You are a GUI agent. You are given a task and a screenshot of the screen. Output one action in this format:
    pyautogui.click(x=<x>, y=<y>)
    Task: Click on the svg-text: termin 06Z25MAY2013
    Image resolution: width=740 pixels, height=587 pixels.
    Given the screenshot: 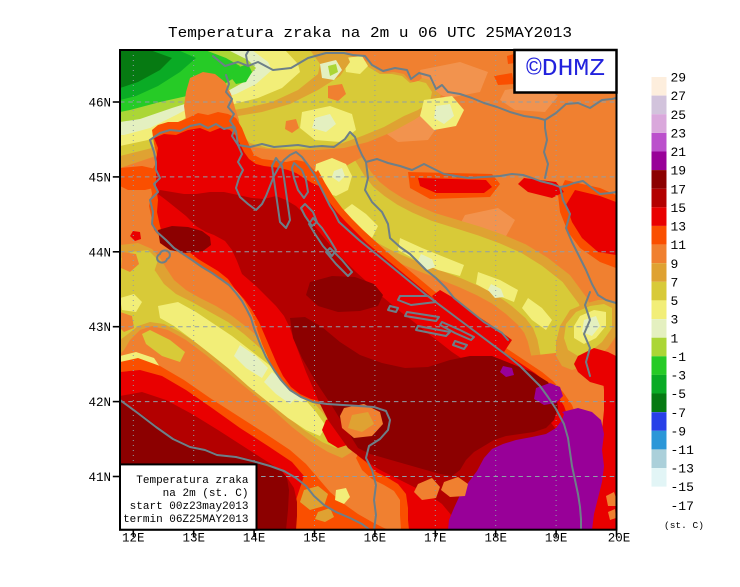 What is the action you would take?
    pyautogui.click(x=185, y=520)
    